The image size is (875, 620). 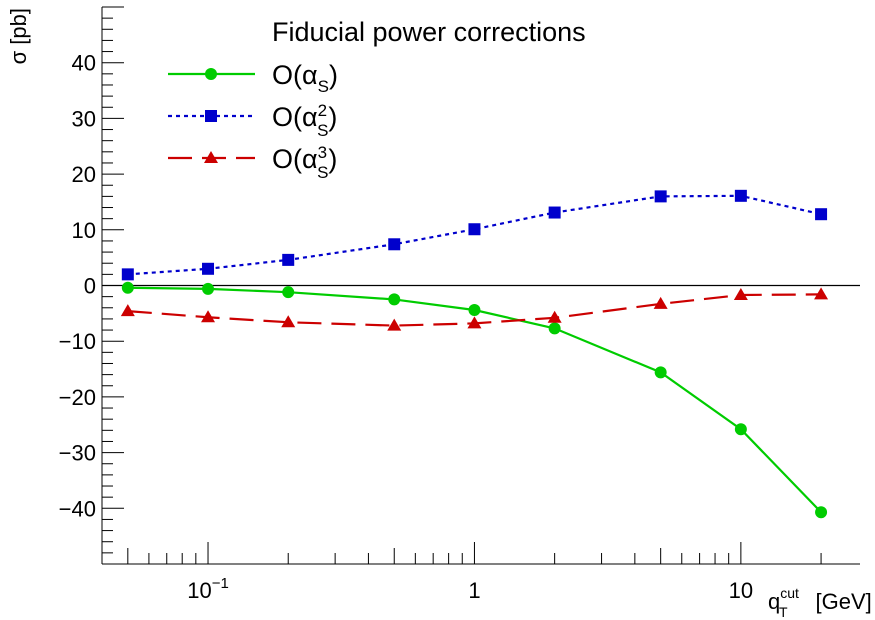 I want to click on x-tick-label: 1, so click(x=474, y=590).